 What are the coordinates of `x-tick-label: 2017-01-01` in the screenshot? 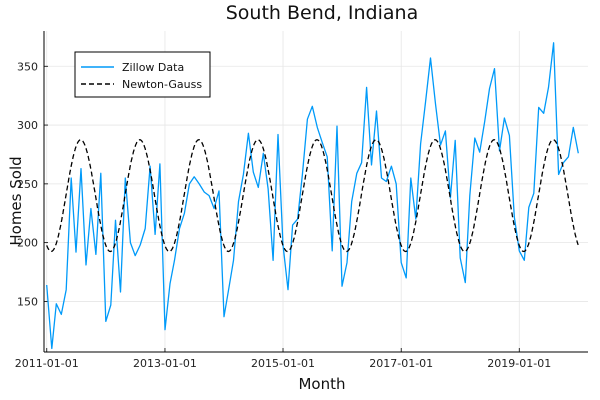 It's located at (401, 363).